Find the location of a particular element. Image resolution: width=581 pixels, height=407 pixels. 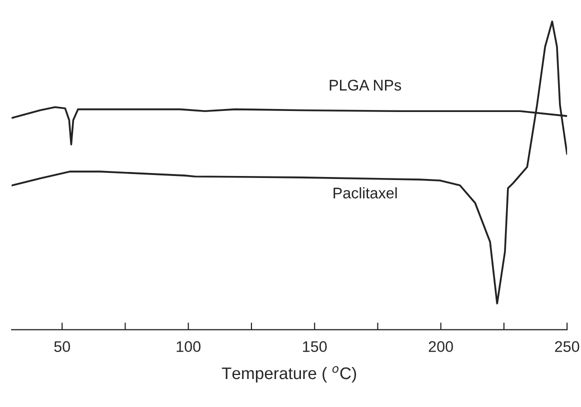

x-tick-label: 200 is located at coordinates (440, 346).